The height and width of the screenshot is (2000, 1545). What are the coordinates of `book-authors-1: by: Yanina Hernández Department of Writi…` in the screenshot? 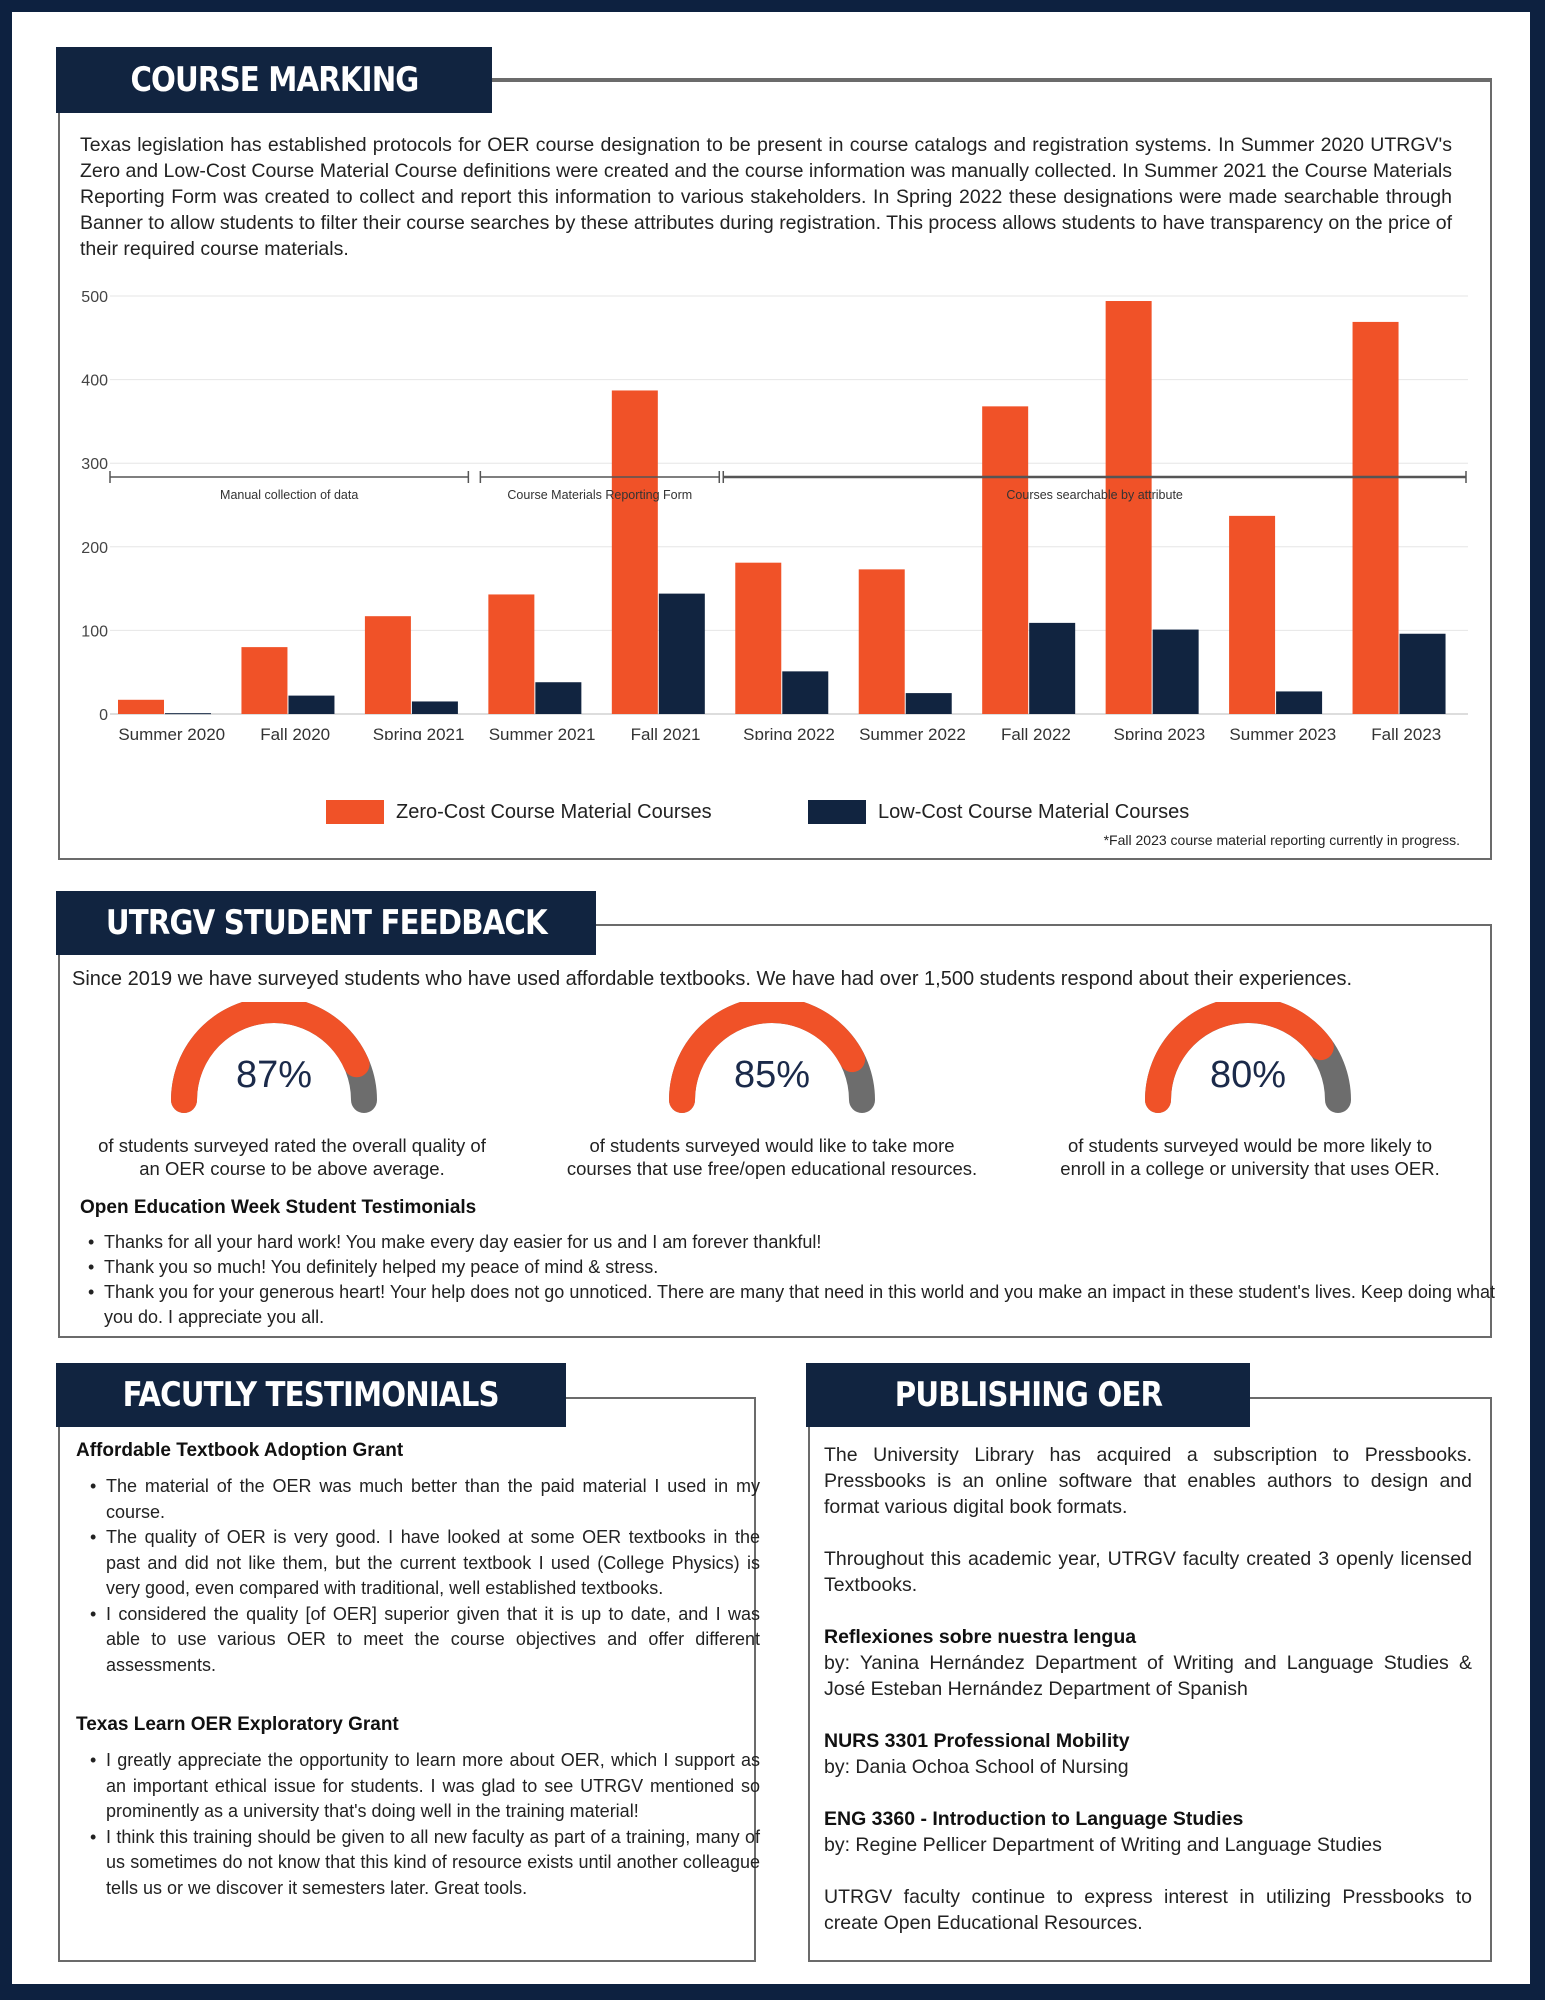 It's located at (1148, 1676).